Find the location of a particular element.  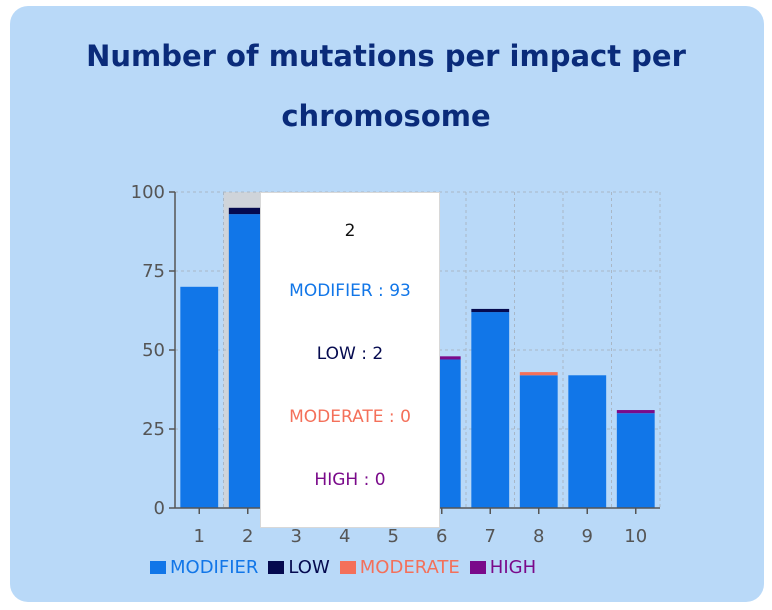

y-tick-label-4: 100 is located at coordinates (148, 192).